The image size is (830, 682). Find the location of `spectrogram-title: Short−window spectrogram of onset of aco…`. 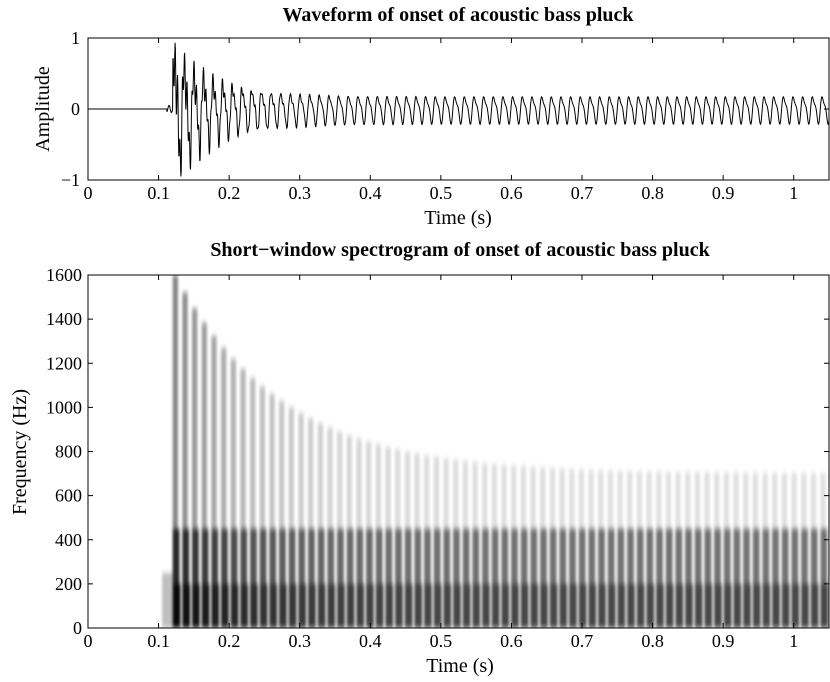

spectrogram-title: Short−window spectrogram of onset of aco… is located at coordinates (460, 250).